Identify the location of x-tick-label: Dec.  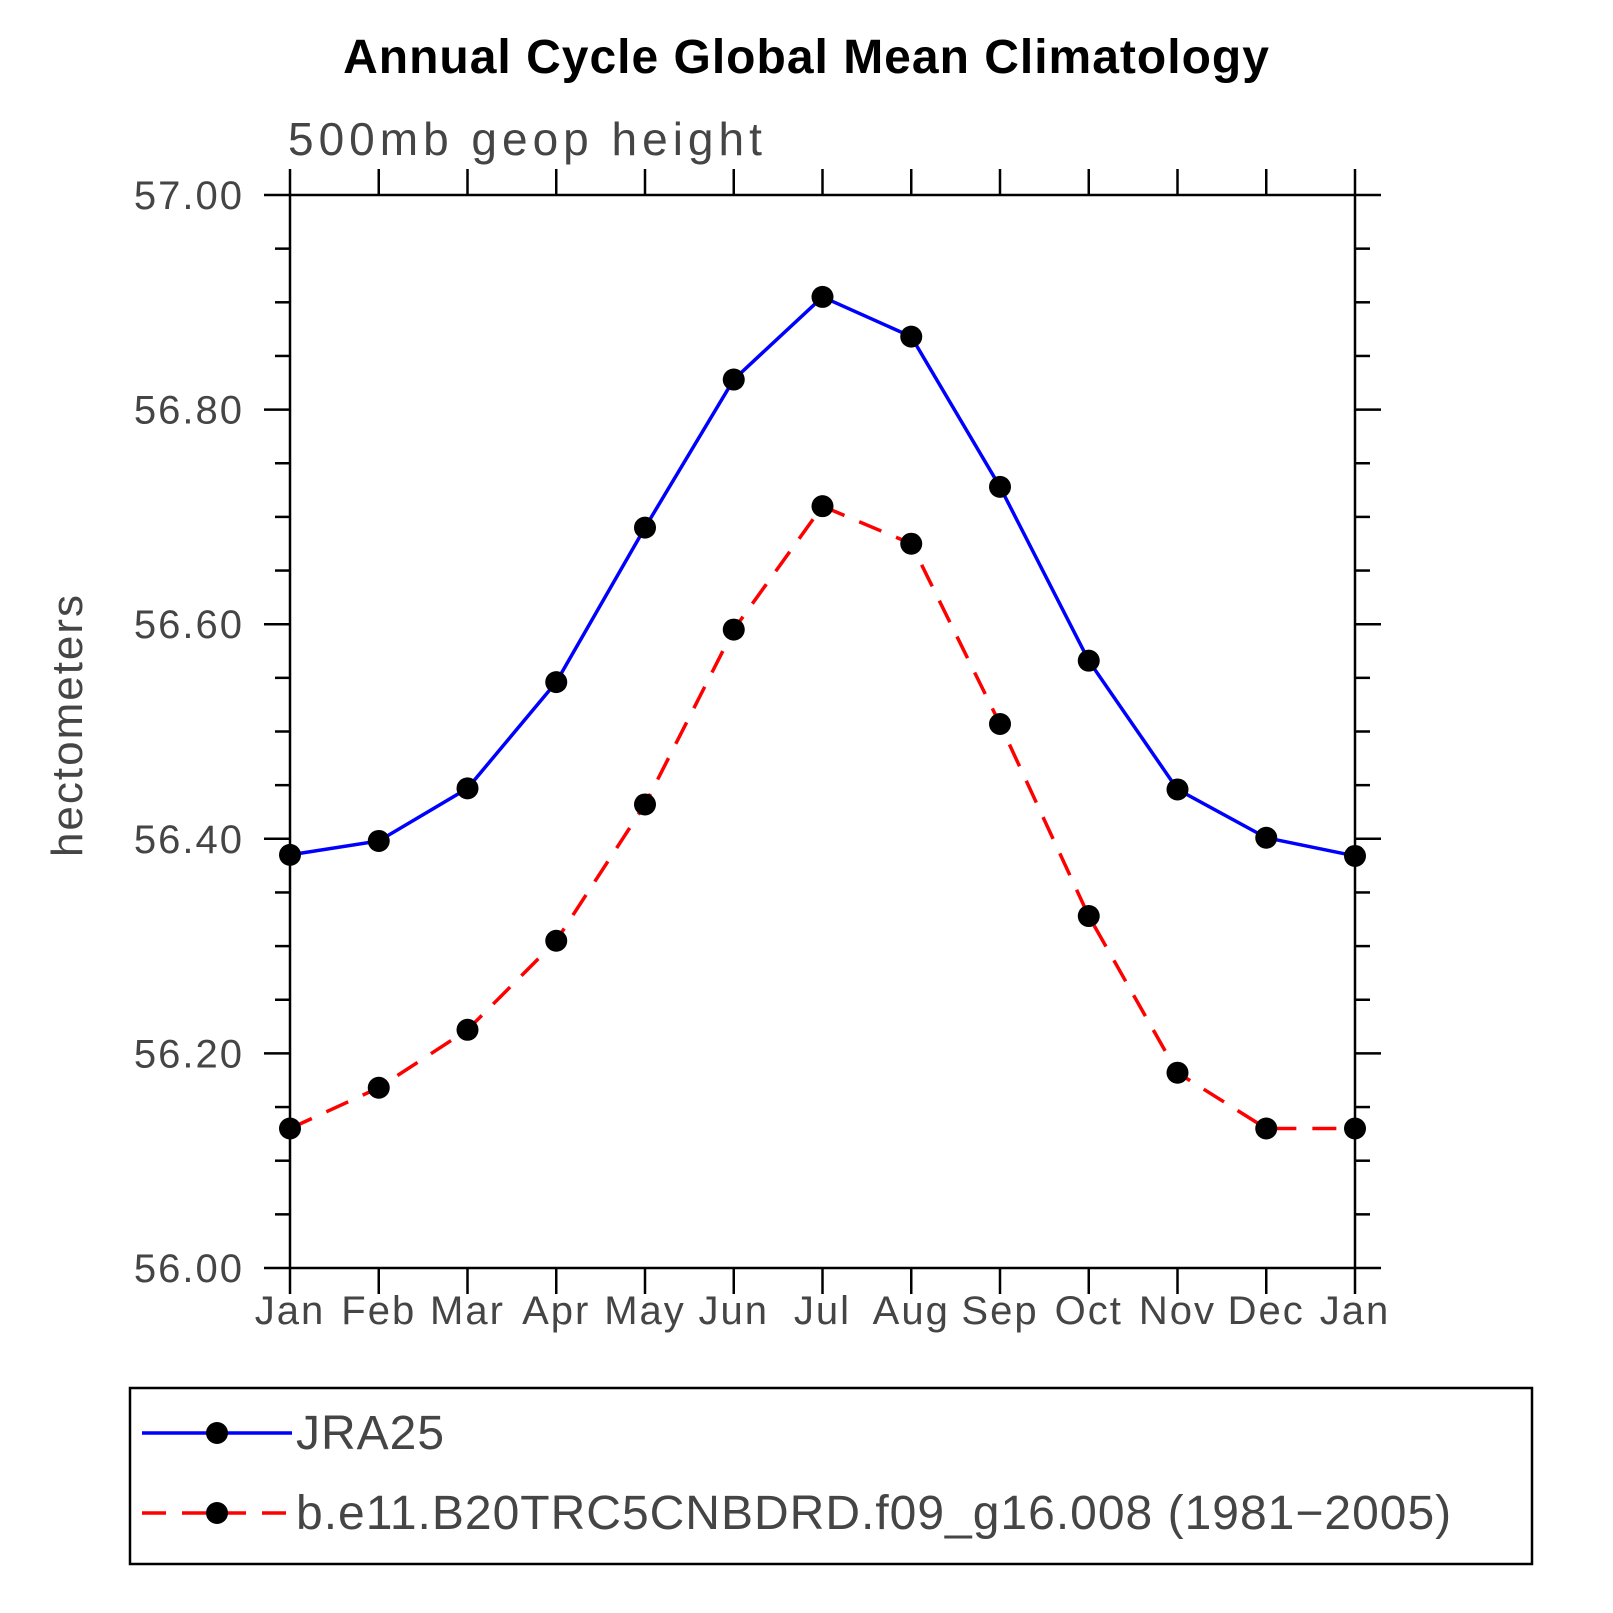
(1266, 1311).